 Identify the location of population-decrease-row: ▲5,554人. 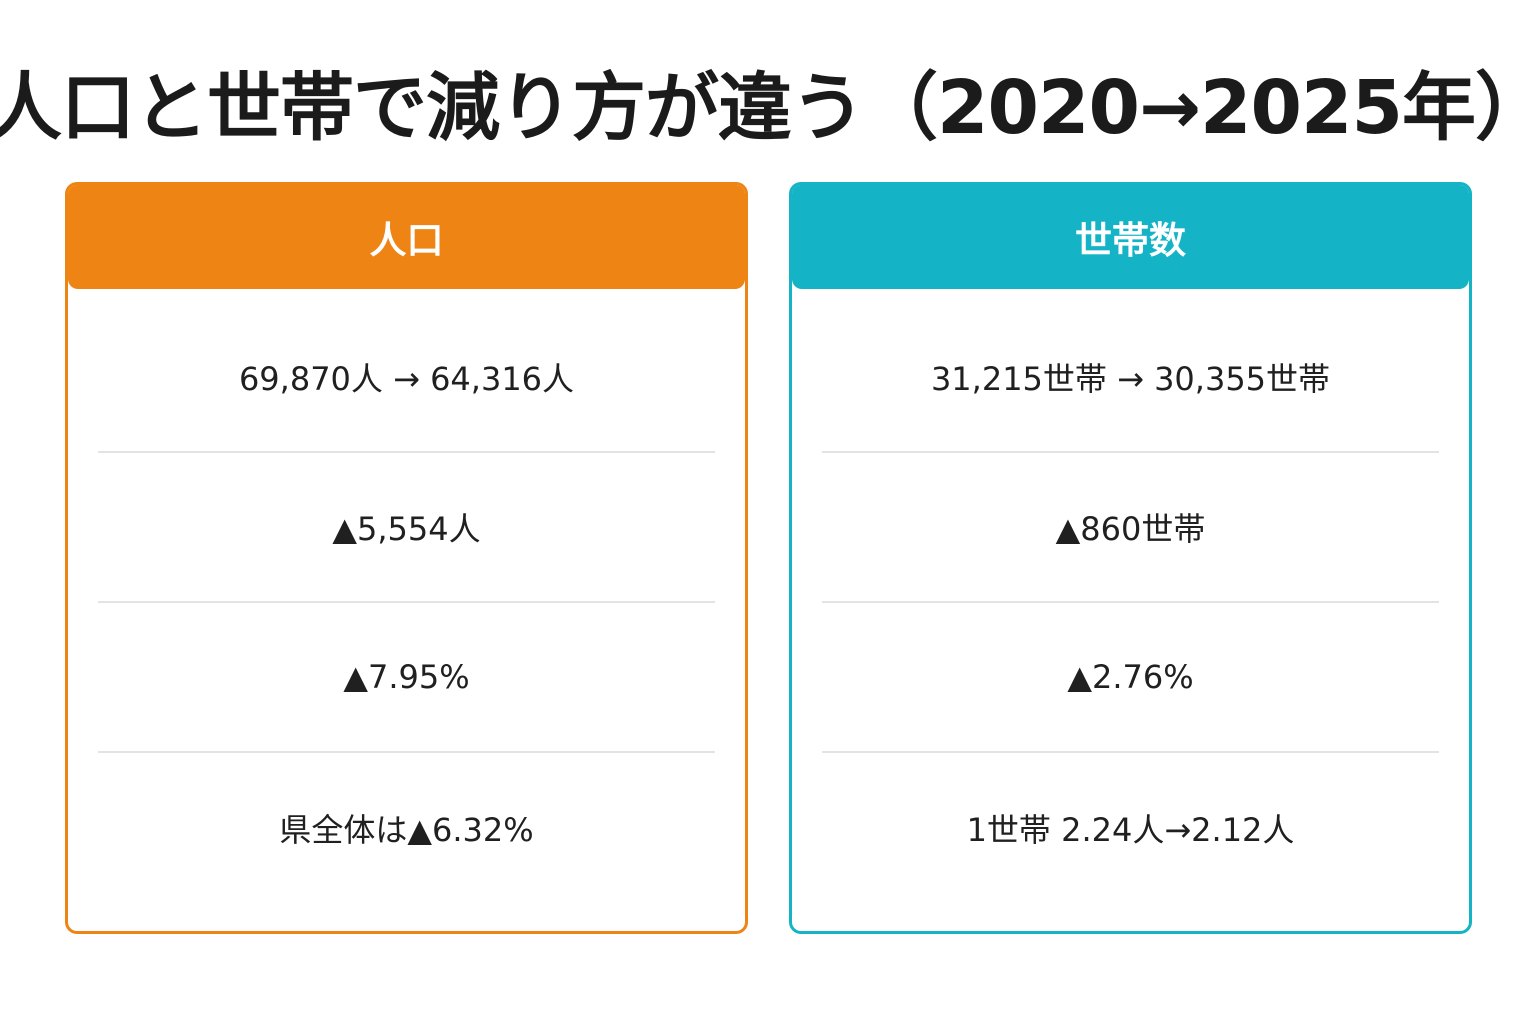
(406, 528).